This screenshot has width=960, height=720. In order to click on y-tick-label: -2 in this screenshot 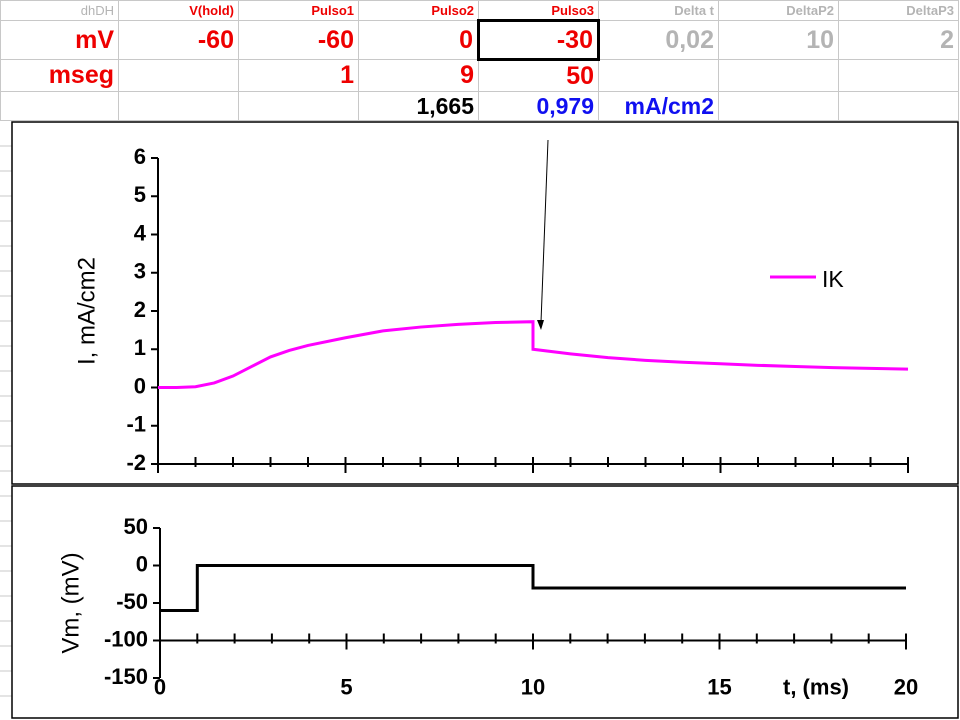, I will do `click(136, 462)`.